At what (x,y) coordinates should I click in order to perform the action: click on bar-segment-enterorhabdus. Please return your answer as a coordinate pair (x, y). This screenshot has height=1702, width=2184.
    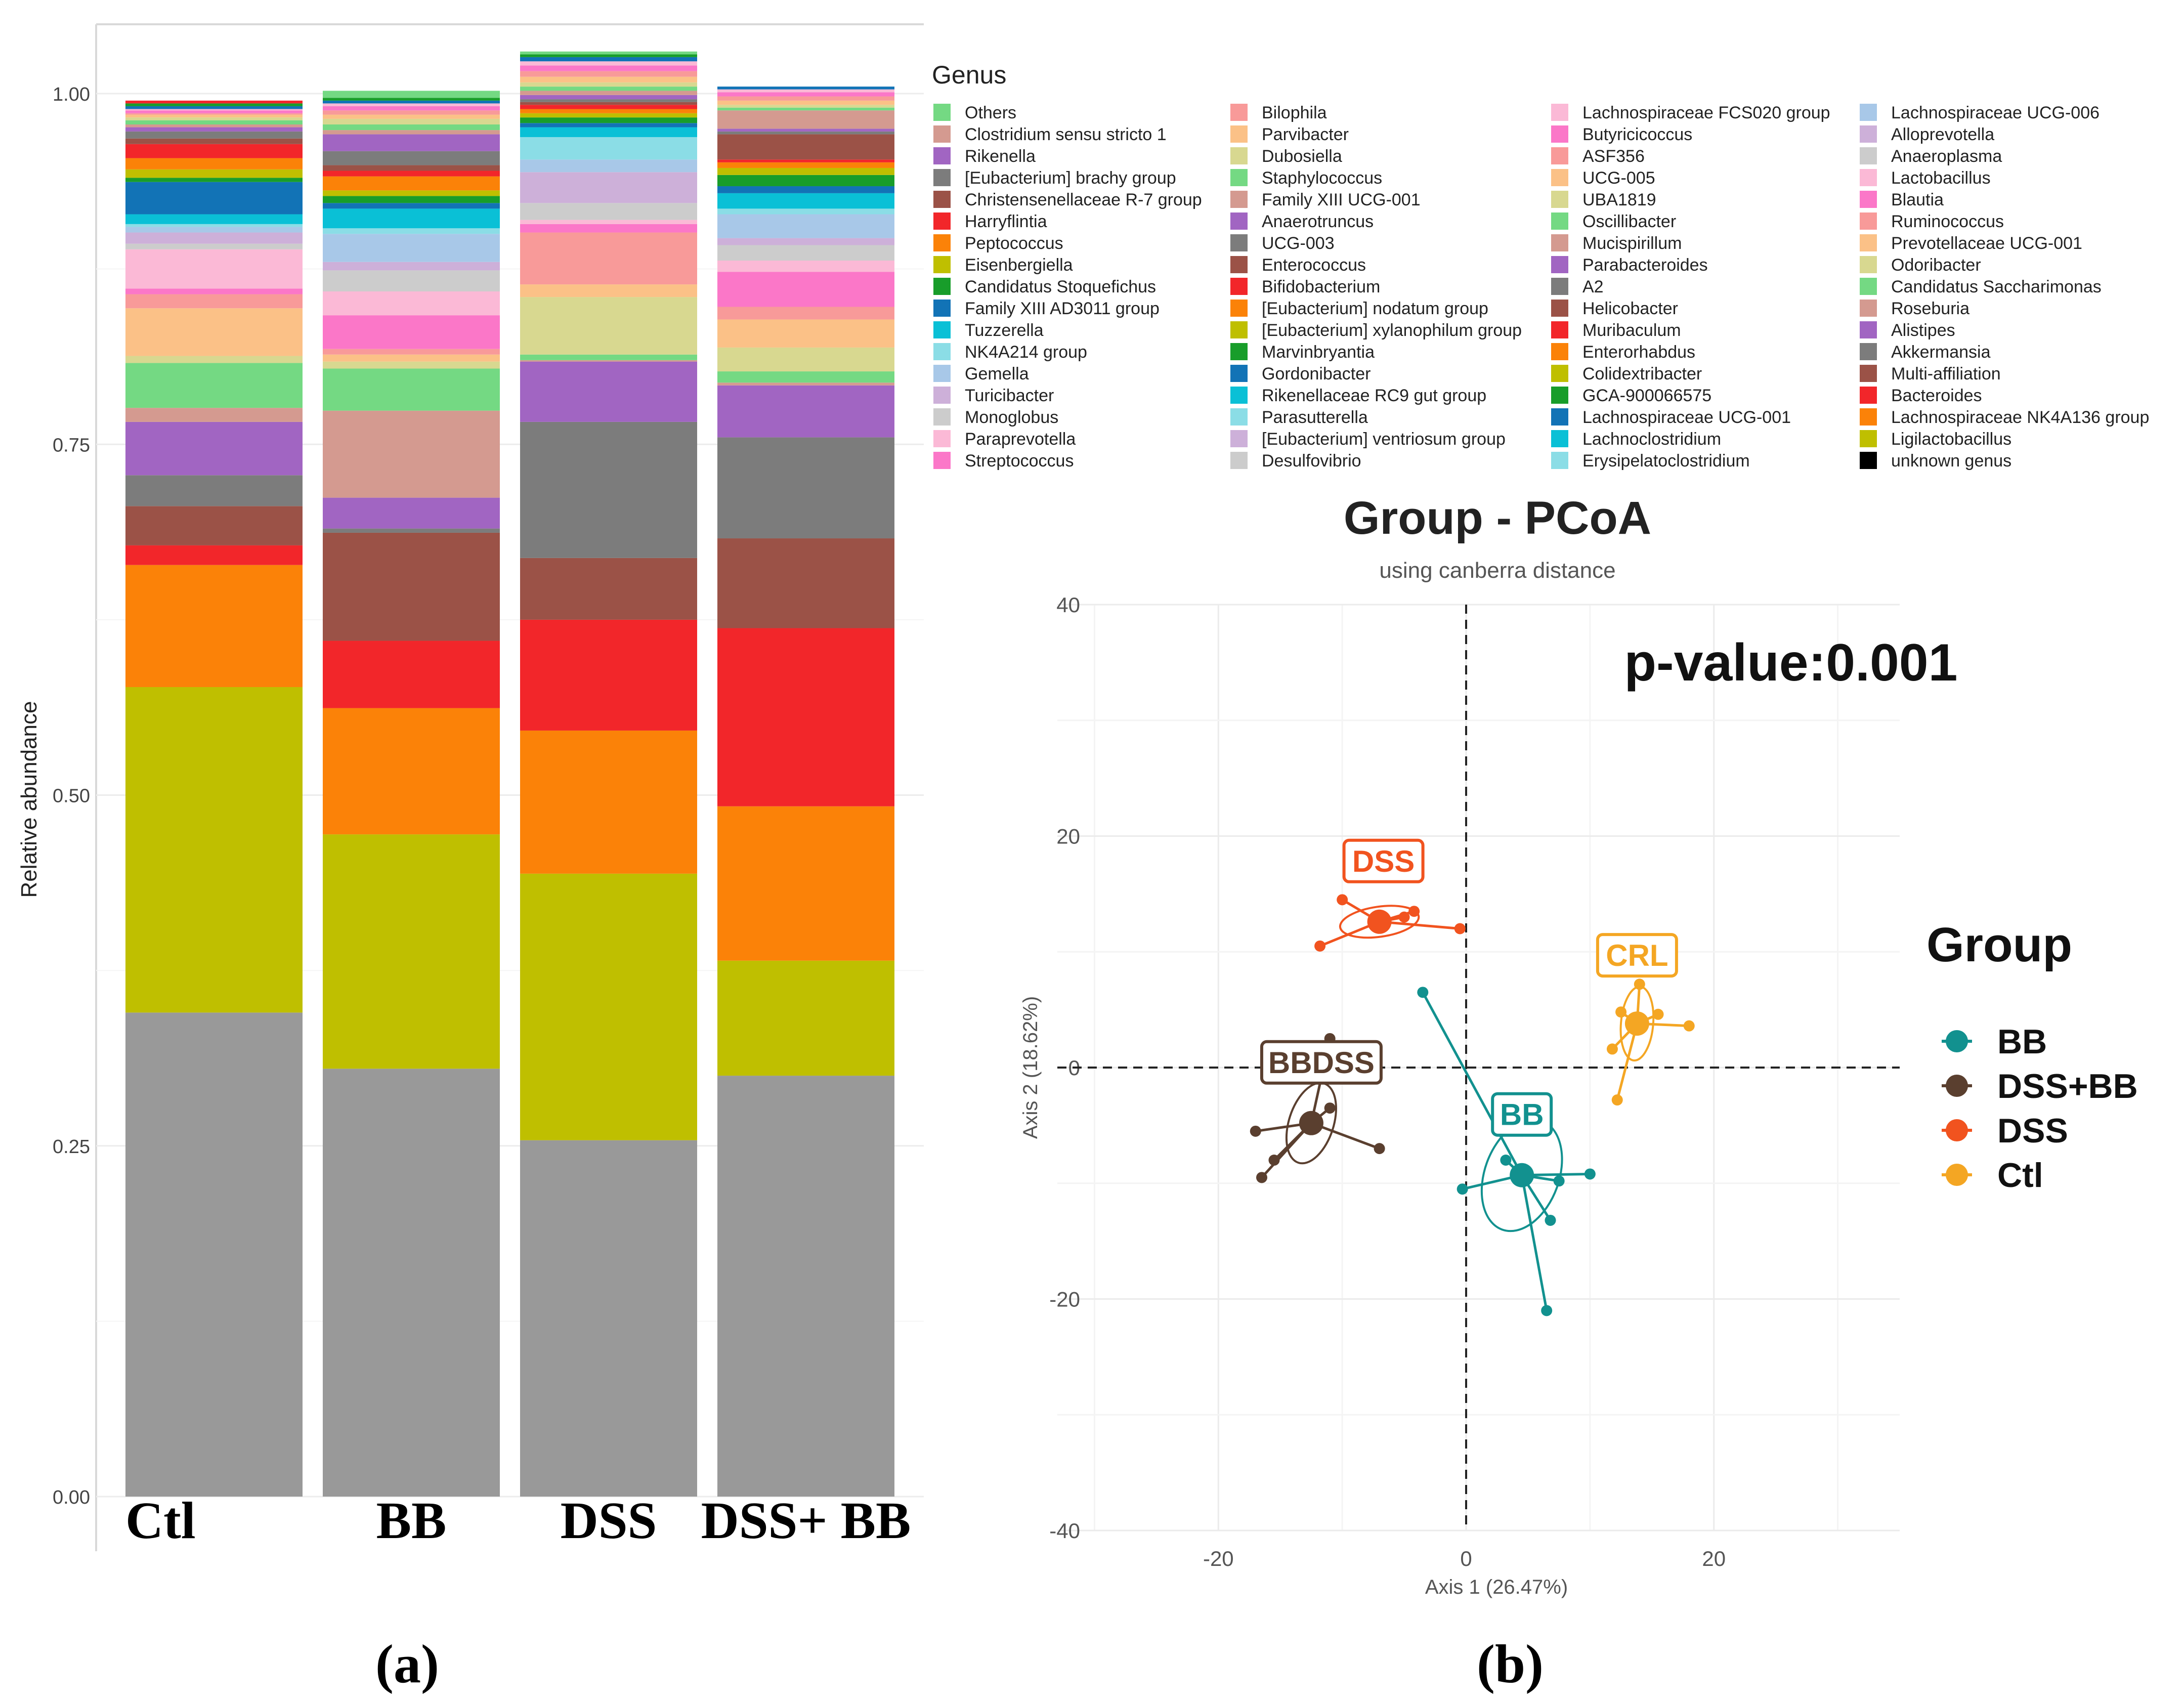
    Looking at the image, I should click on (412, 183).